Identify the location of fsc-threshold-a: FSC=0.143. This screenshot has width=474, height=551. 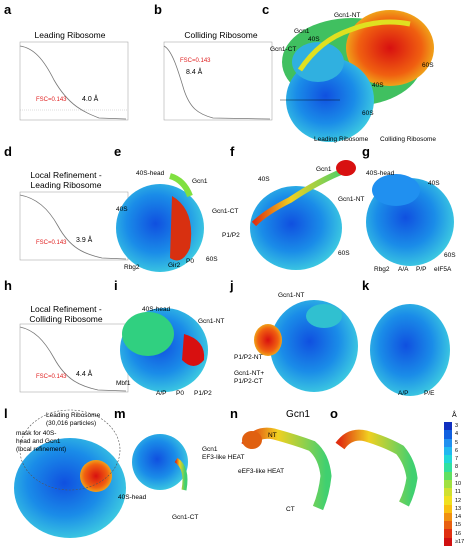
(51, 100).